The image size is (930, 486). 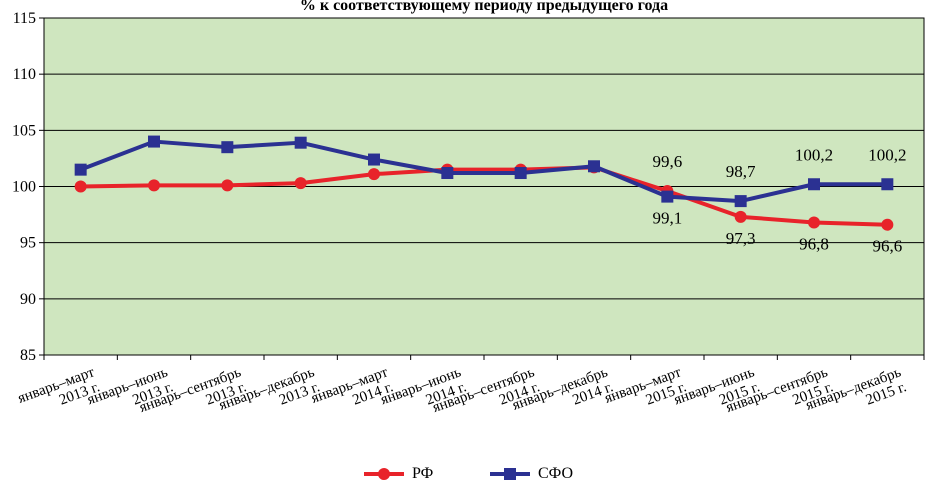 What do you see at coordinates (24, 130) in the screenshot?
I see `y-tick-label: 105` at bounding box center [24, 130].